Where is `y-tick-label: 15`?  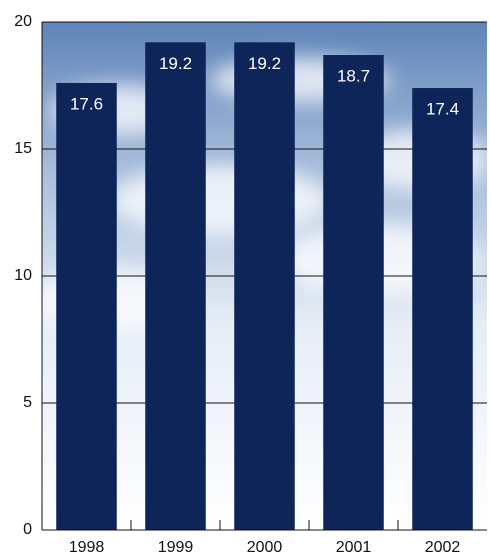
y-tick-label: 15 is located at coordinates (23, 148).